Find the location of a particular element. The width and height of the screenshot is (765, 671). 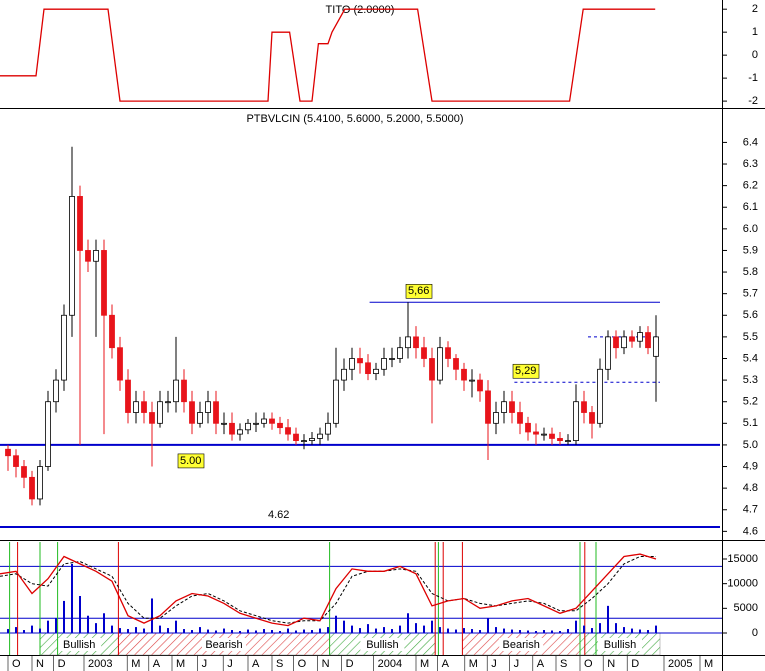

y-tick-label: 5.5 is located at coordinates (750, 337).